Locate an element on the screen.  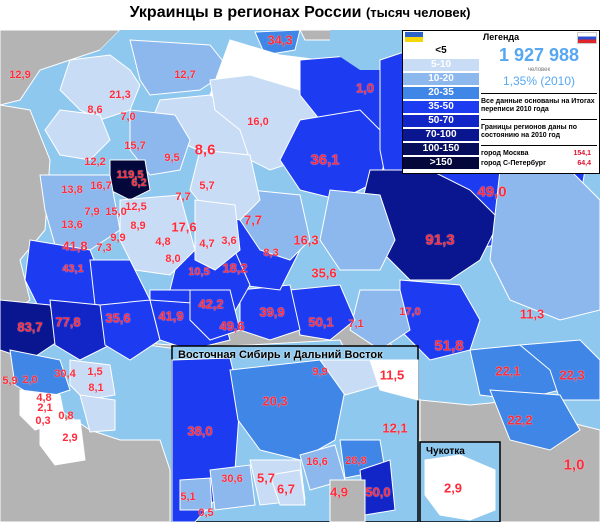
city-value: 64,4 is located at coordinates (584, 163).